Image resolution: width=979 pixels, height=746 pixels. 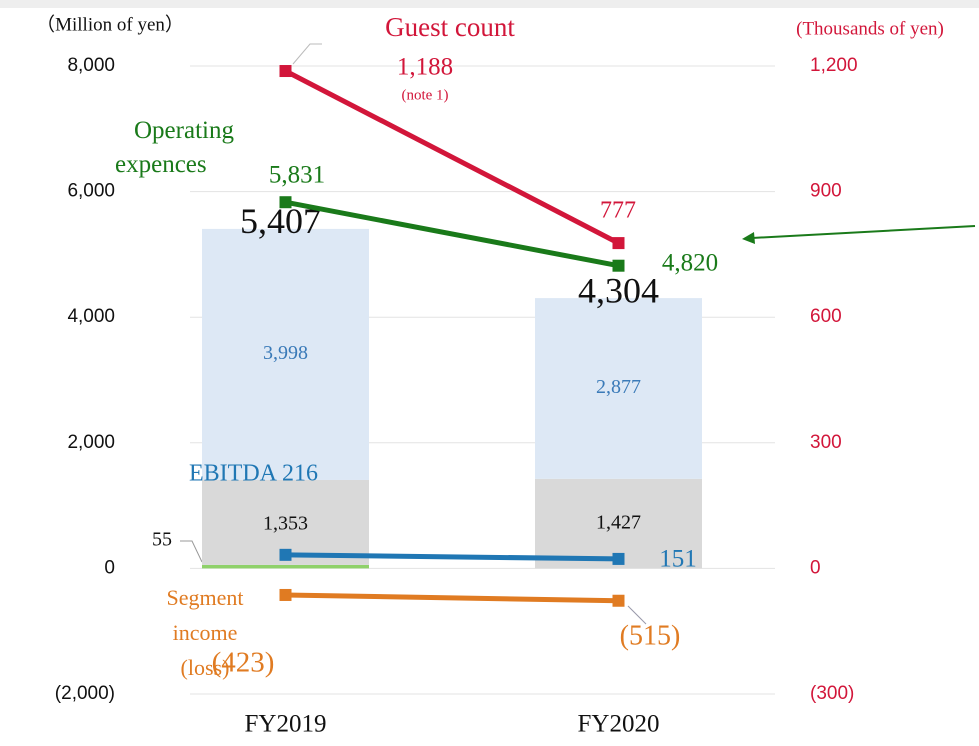 What do you see at coordinates (285, 524) in the screenshot?
I see `bar-value-label: 1,353` at bounding box center [285, 524].